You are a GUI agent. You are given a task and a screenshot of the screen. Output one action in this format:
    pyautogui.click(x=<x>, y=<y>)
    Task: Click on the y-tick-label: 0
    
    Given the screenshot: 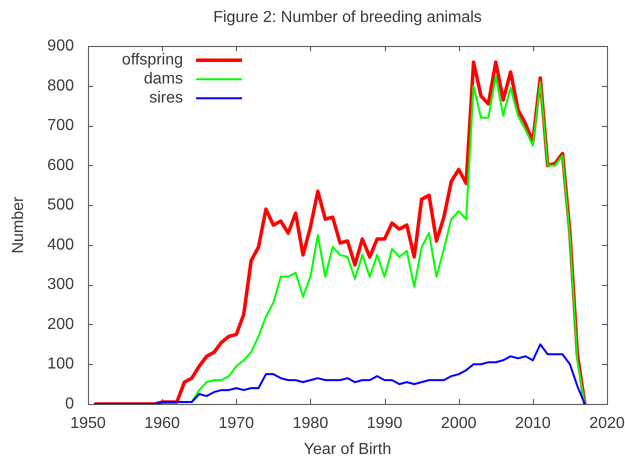 What is the action you would take?
    pyautogui.click(x=69, y=403)
    